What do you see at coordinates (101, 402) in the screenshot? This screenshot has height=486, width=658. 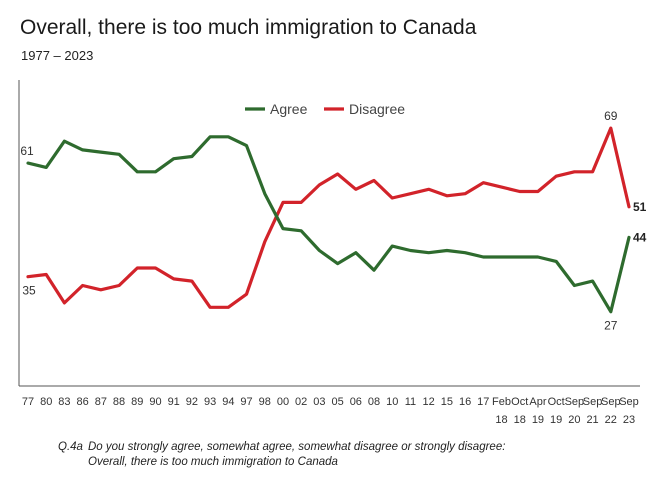 I see `x-tick-4: 87` at bounding box center [101, 402].